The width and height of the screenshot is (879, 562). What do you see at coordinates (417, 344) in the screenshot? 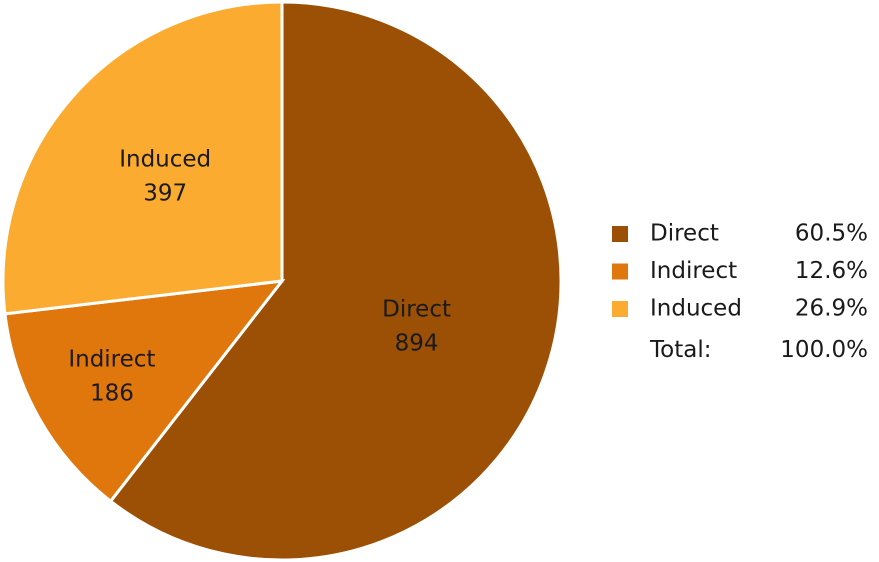
I see `slice-value: 894` at bounding box center [417, 344].